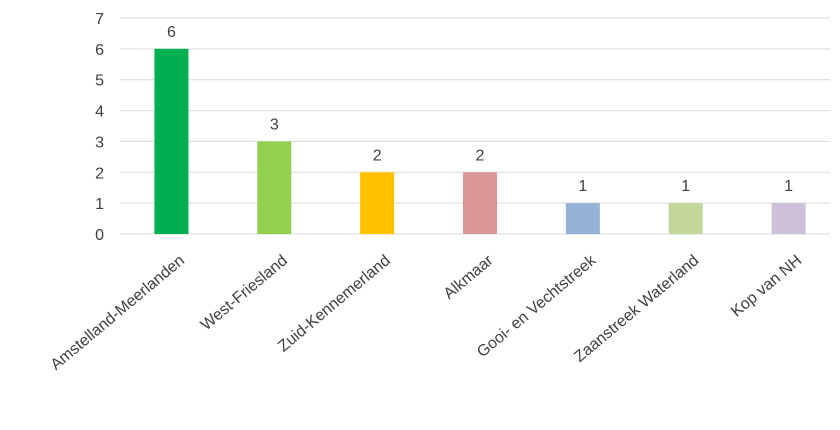 Image resolution: width=840 pixels, height=430 pixels. I want to click on y-tick-label: 1, so click(99, 204).